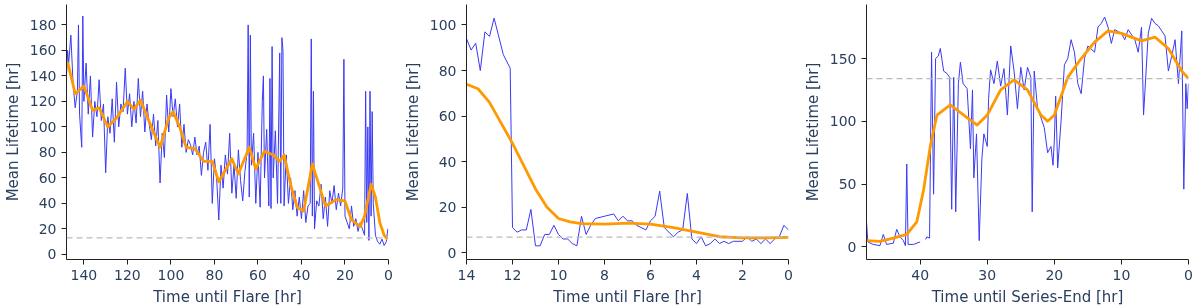 Image resolution: width=1200 pixels, height=308 pixels. What do you see at coordinates (1027, 296) in the screenshot?
I see `x-axis-title: Time until Series-End [hr]` at bounding box center [1027, 296].